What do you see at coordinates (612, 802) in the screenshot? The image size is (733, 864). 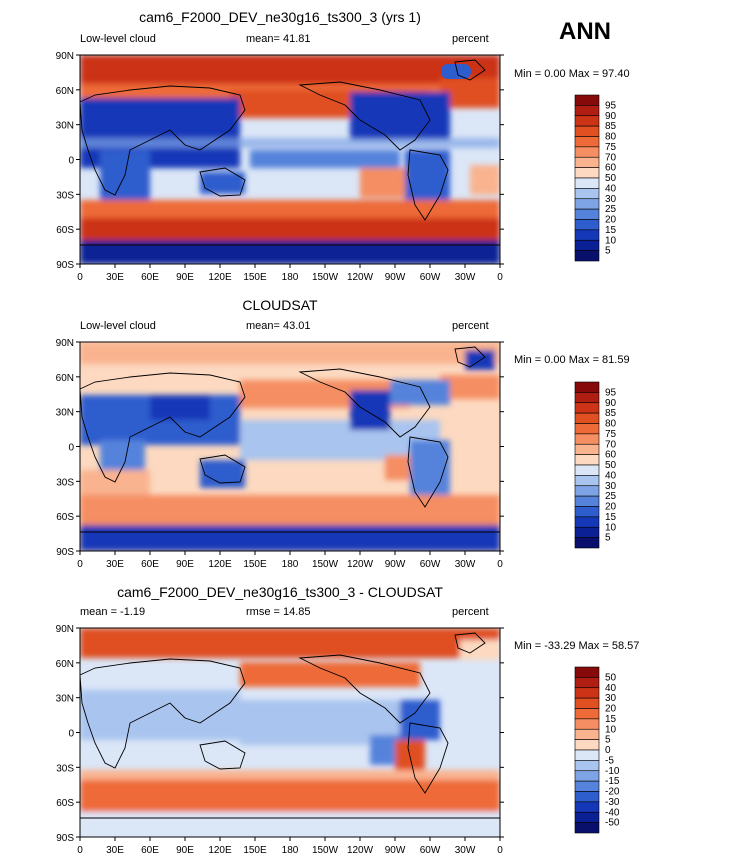 I see `colorbar-label: -30` at bounding box center [612, 802].